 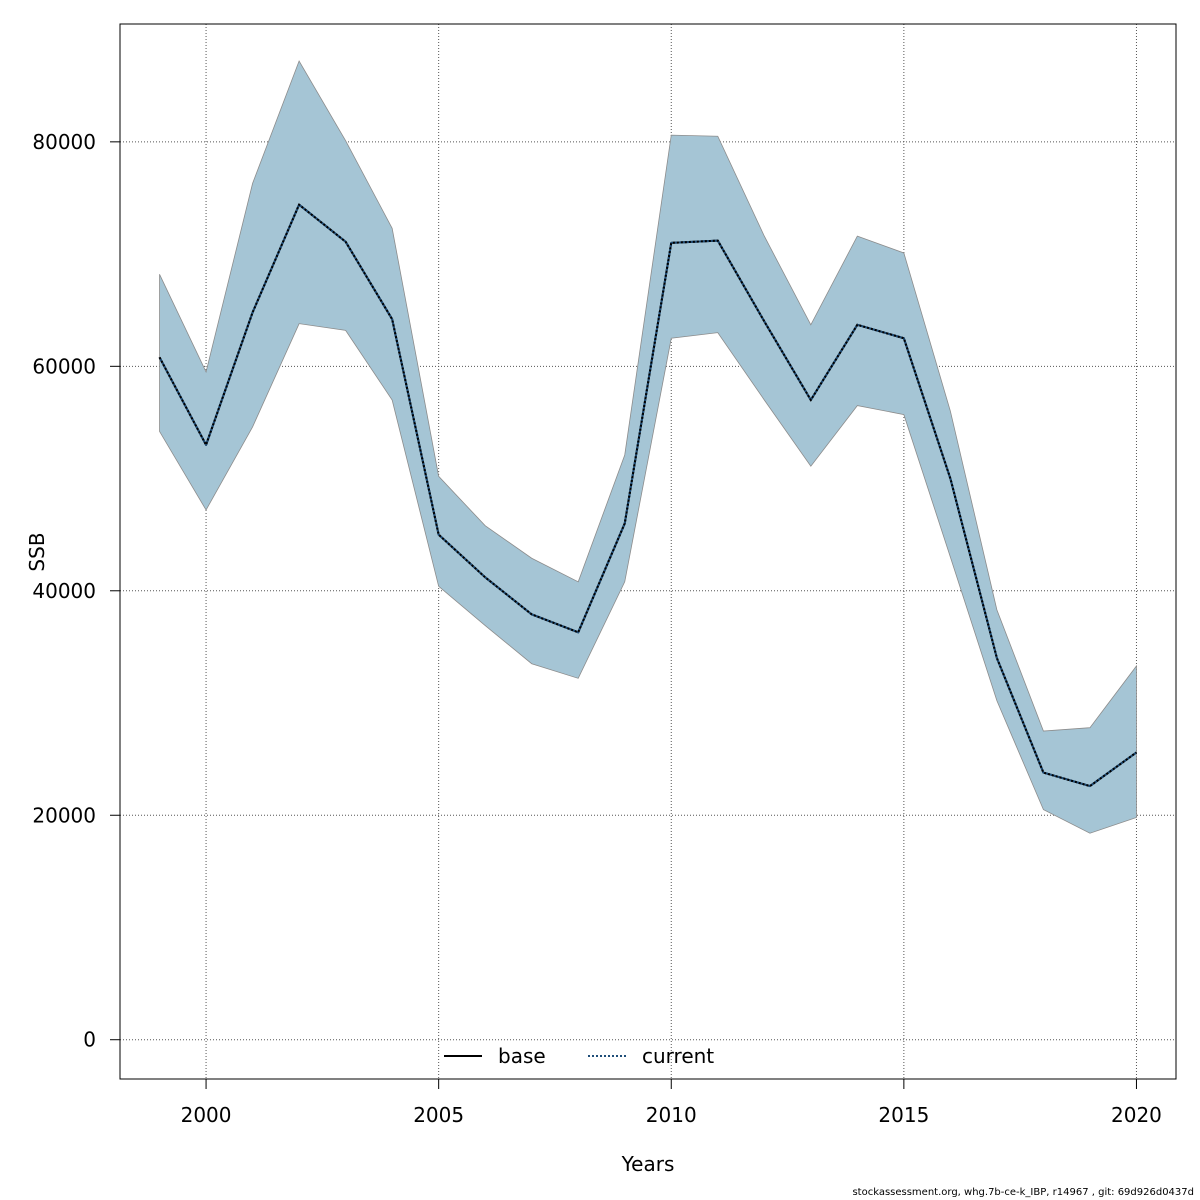 I want to click on y-tick-label: 80000, so click(x=64, y=142).